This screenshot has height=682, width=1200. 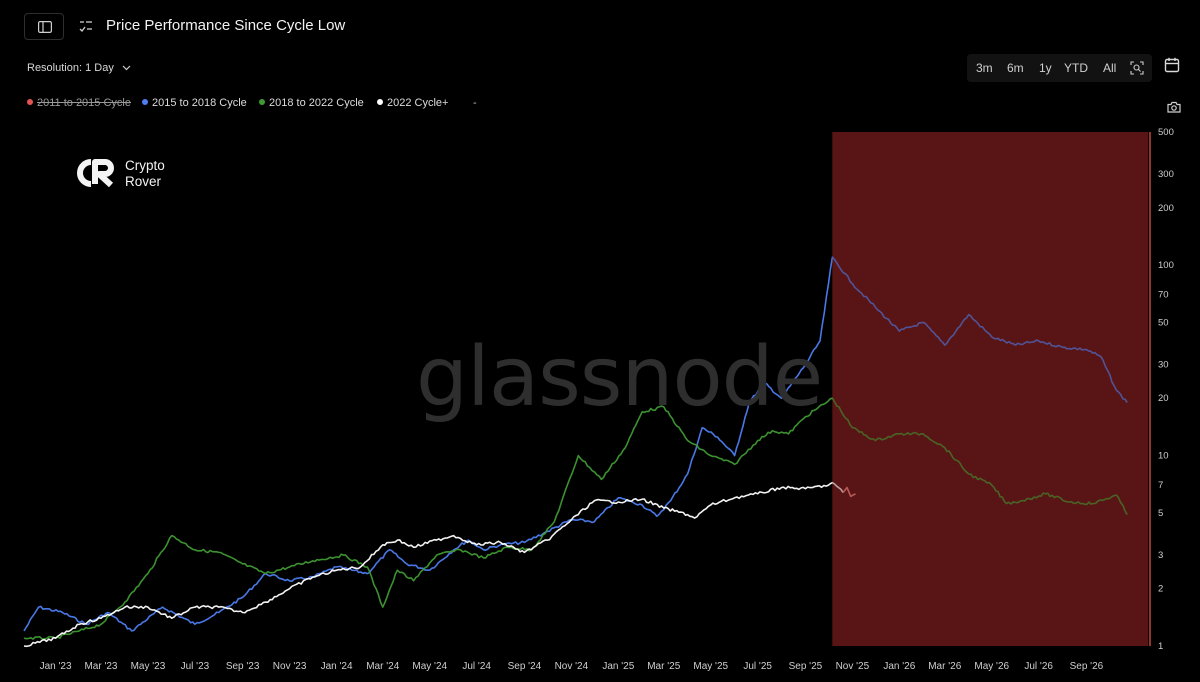 What do you see at coordinates (95, 173) in the screenshot?
I see `logo-mark-icon` at bounding box center [95, 173].